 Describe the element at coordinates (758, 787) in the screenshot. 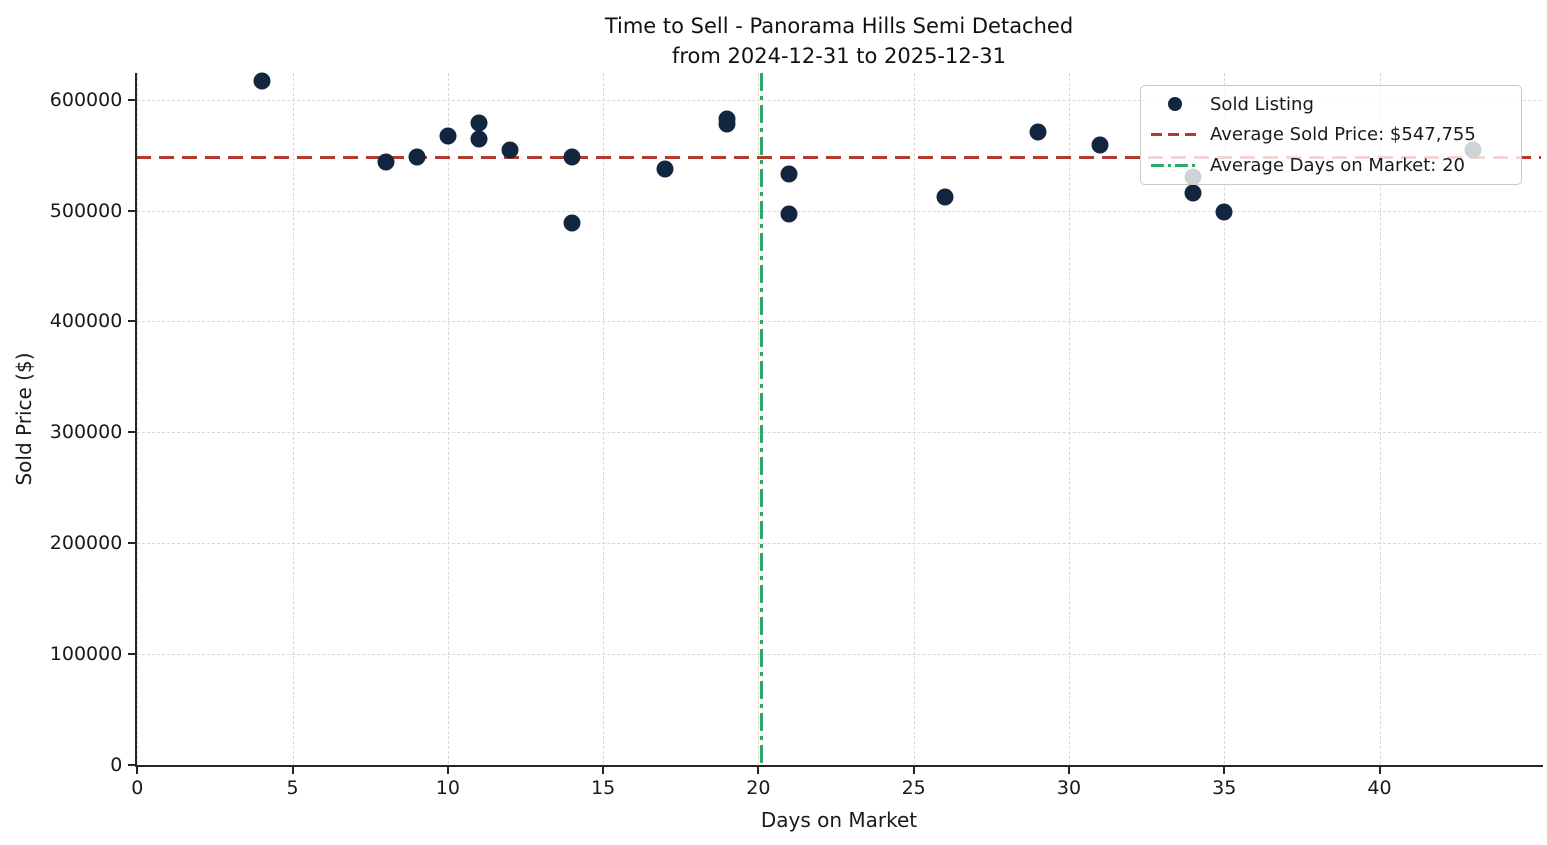

I see `x-tick-label: 20` at that location.